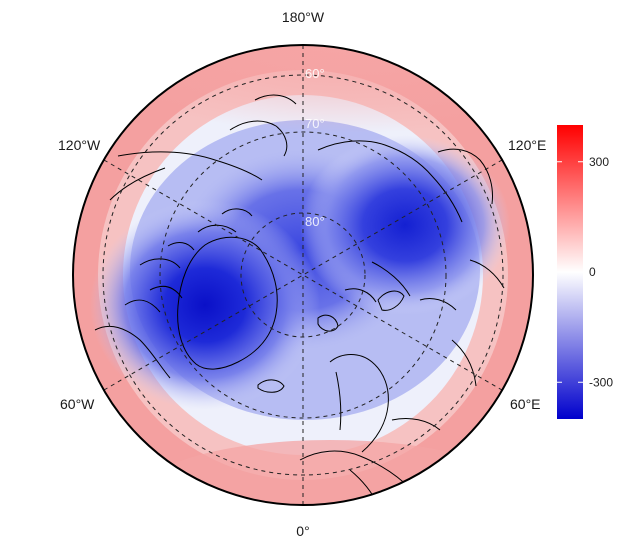 The height and width of the screenshot is (552, 625). What do you see at coordinates (315, 73) in the screenshot?
I see `lat-label-60: 60°` at bounding box center [315, 73].